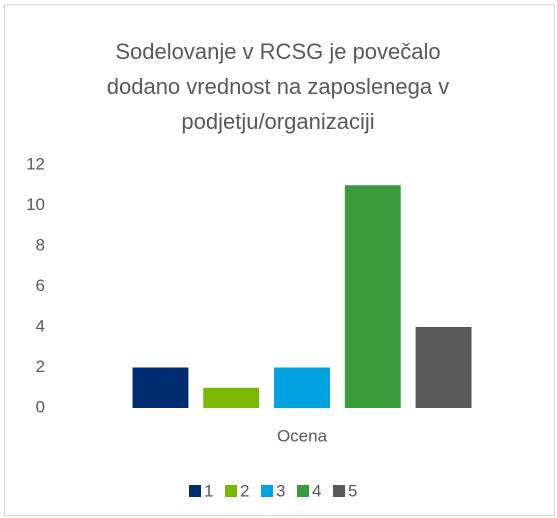 The image size is (557, 518). What do you see at coordinates (280, 490) in the screenshot?
I see `legend-label: 3` at bounding box center [280, 490].